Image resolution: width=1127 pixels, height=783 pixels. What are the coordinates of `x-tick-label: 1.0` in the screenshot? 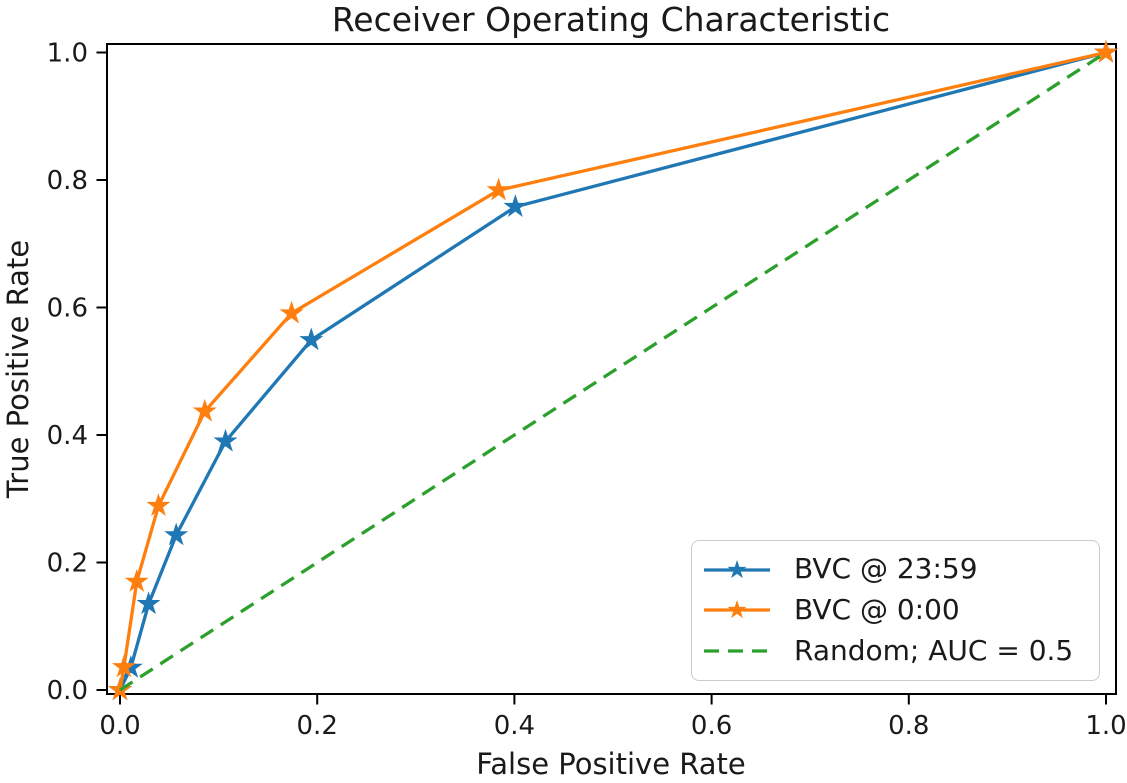 It's located at (1105, 726).